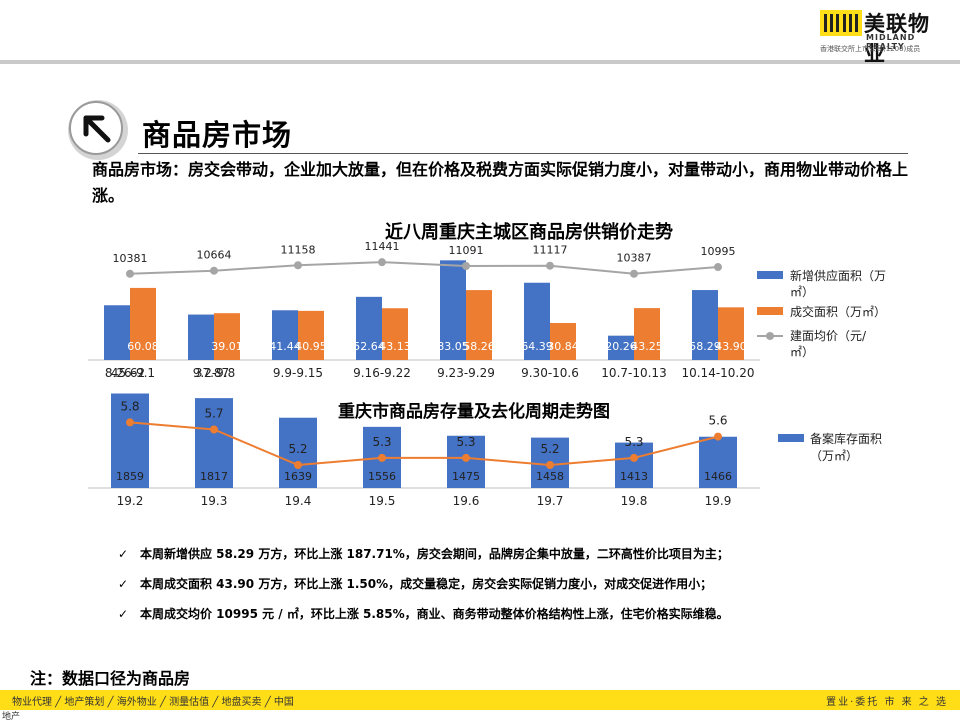 The height and width of the screenshot is (722, 960). I want to click on deal-label: 43.13, so click(395, 346).